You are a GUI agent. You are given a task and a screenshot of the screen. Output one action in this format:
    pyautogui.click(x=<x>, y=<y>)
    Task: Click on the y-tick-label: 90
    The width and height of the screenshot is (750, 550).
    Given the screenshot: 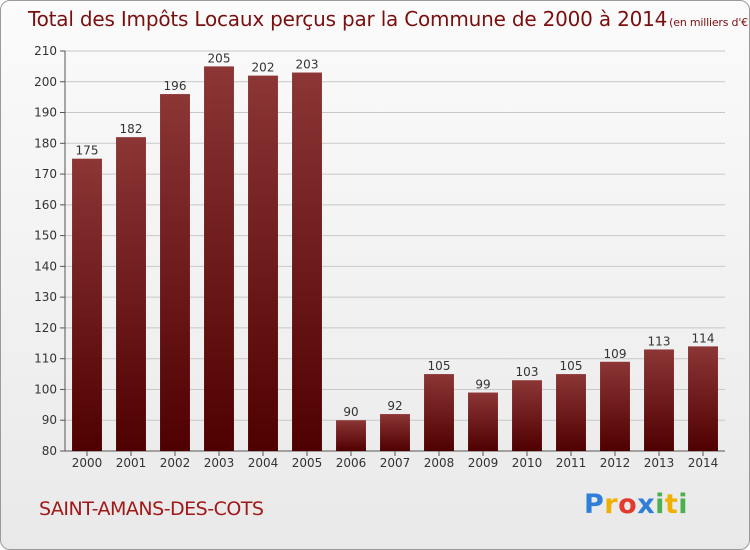 What is the action you would take?
    pyautogui.click(x=49, y=420)
    